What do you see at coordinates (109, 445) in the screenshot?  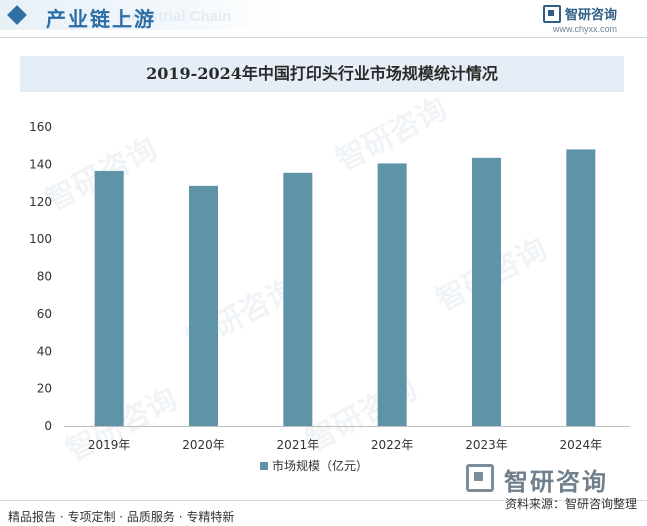 I see `x-tick-label: 2019年` at bounding box center [109, 445].